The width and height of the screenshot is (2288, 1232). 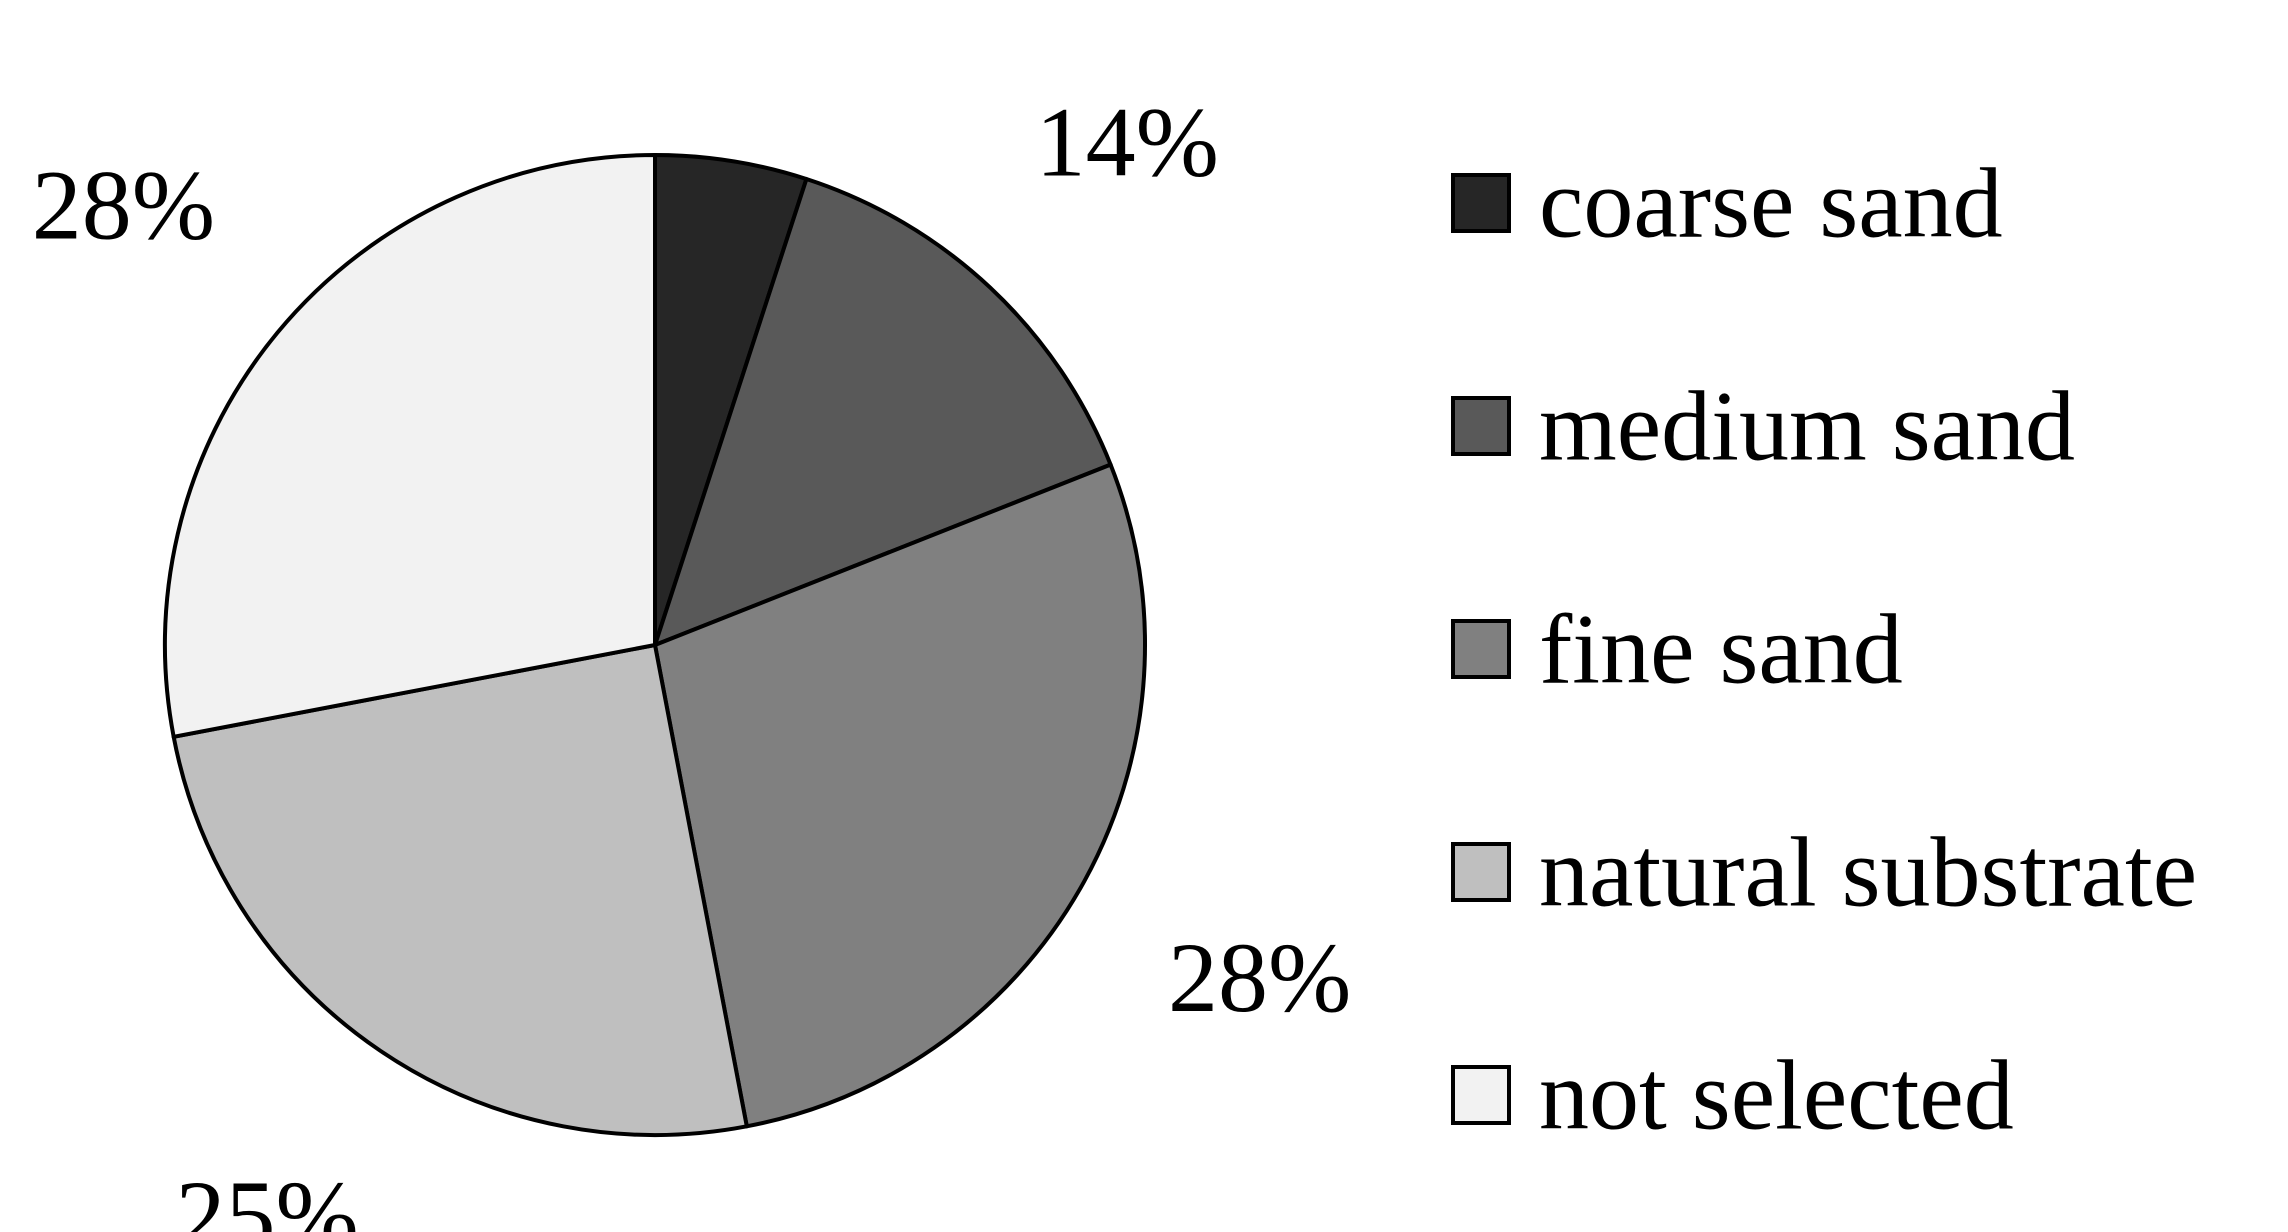 What do you see at coordinates (762, 9) in the screenshot?
I see `slice-label-coarse-sand: 5%` at bounding box center [762, 9].